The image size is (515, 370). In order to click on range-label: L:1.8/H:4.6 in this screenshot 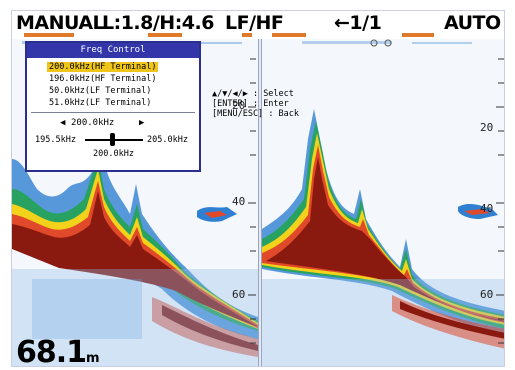, I will do `click(158, 23)`.